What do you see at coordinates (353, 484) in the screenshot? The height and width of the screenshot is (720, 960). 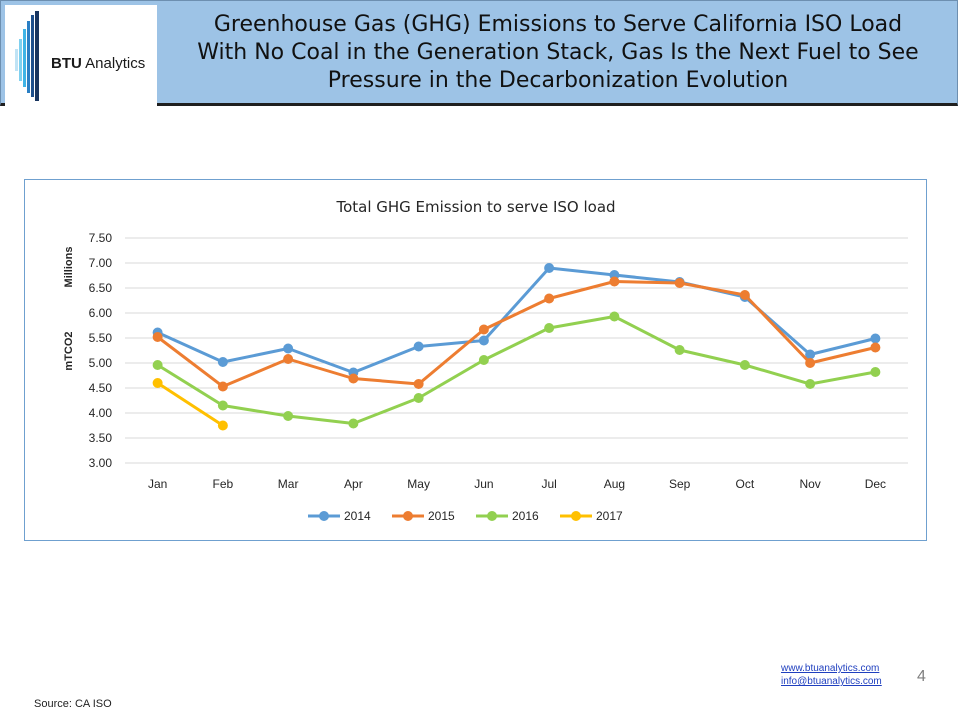 I see `x-tick-label: Apr` at bounding box center [353, 484].